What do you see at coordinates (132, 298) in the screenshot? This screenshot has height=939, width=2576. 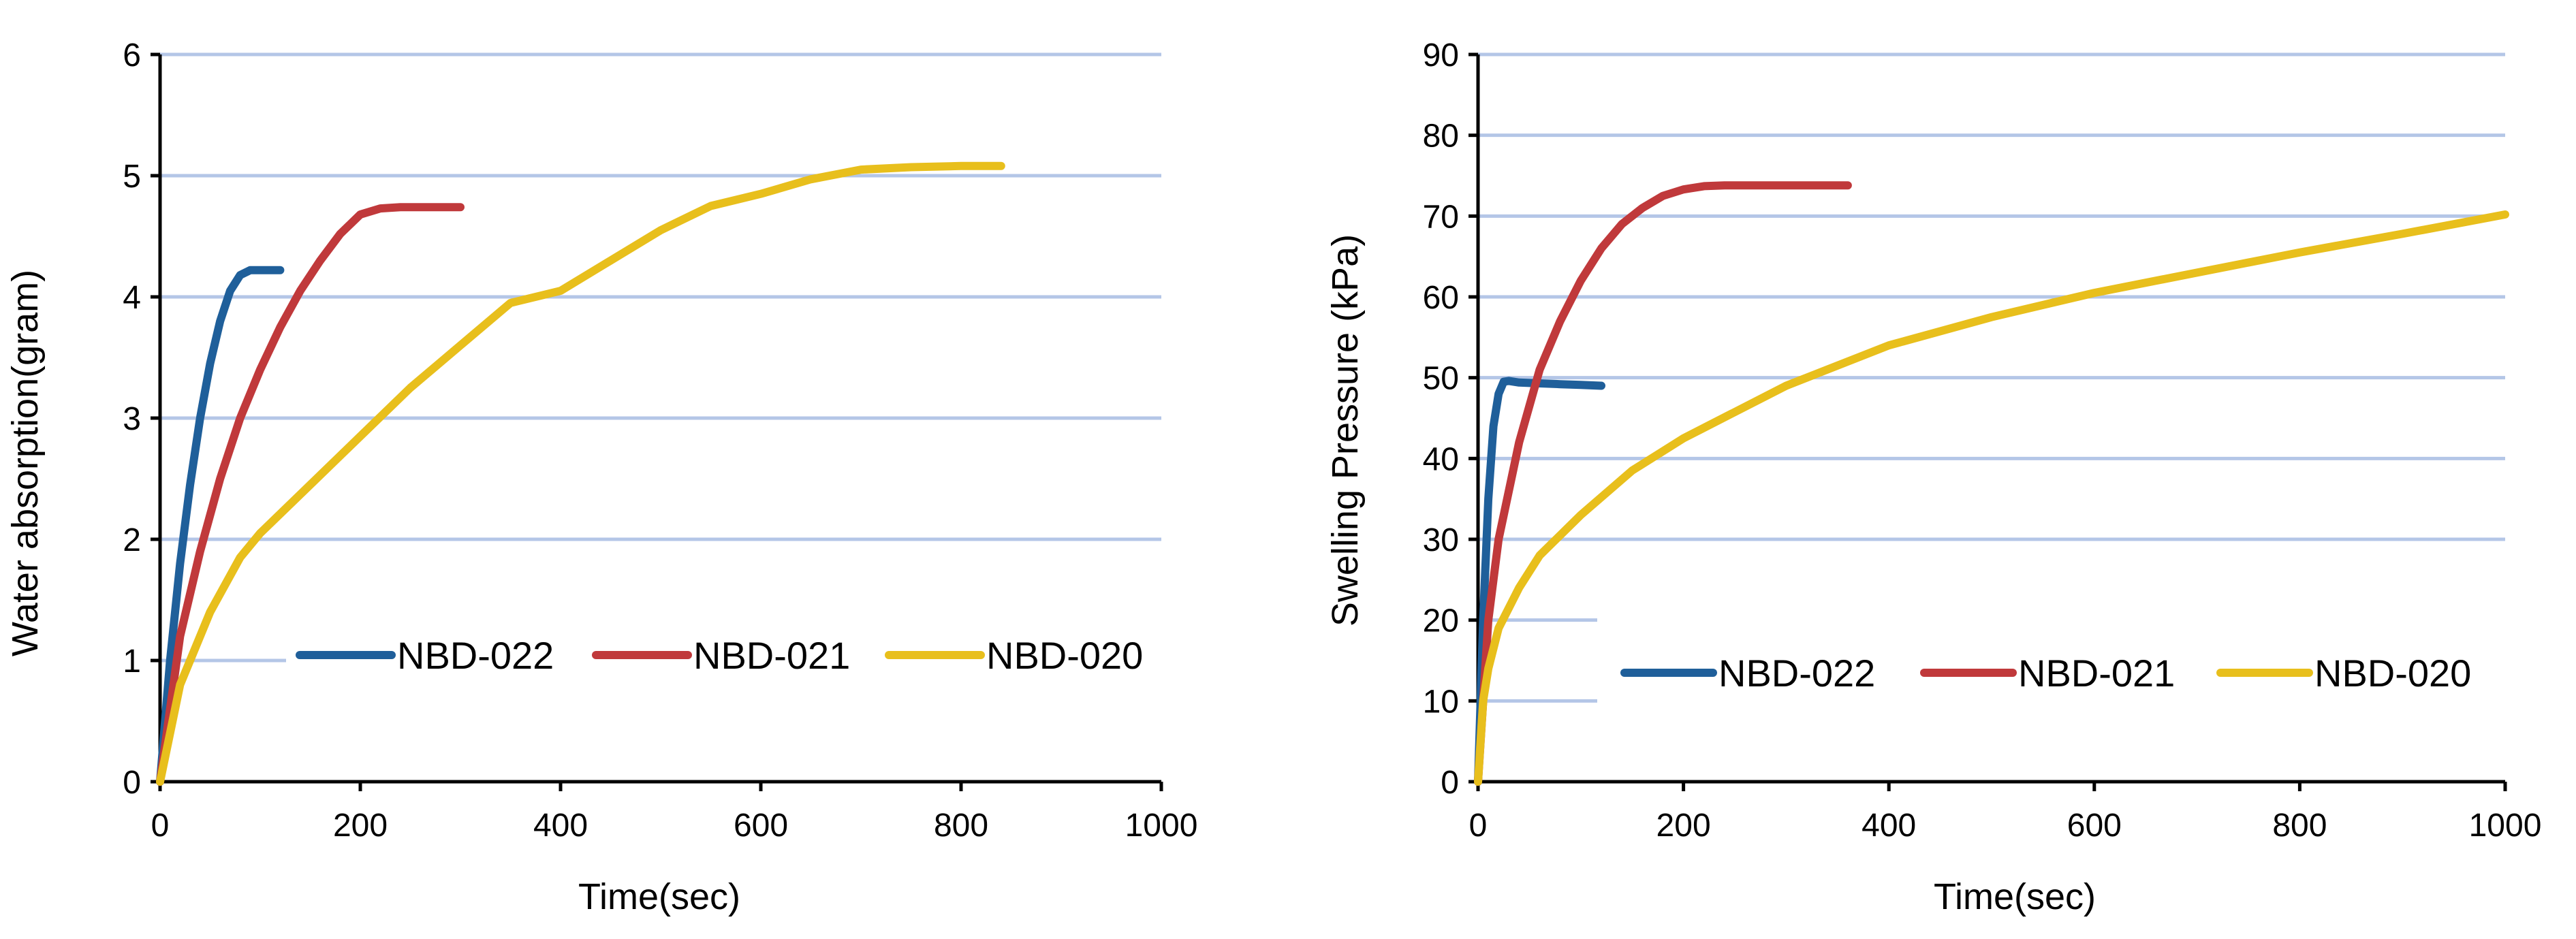 I see `y-tick-label: 4` at bounding box center [132, 298].